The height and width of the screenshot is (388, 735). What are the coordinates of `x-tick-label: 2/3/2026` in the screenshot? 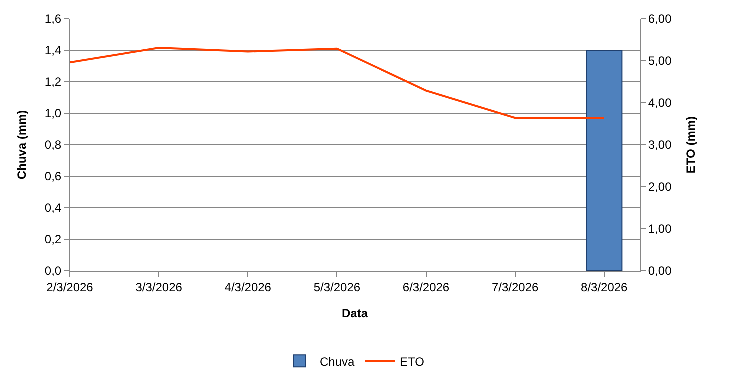 It's located at (70, 287).